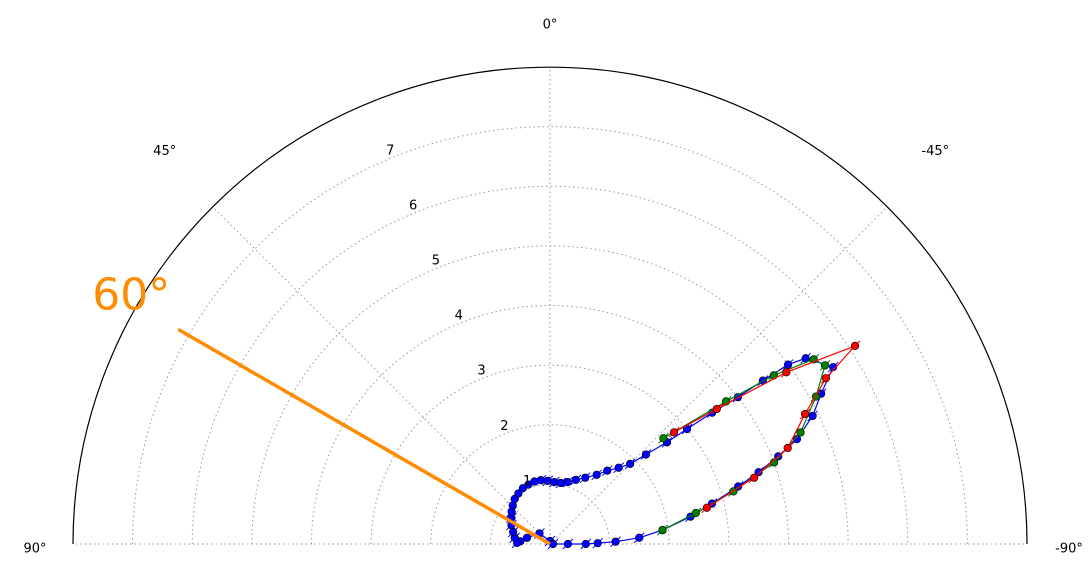  I want to click on theta-tick-label: -90°, so click(1069, 549).